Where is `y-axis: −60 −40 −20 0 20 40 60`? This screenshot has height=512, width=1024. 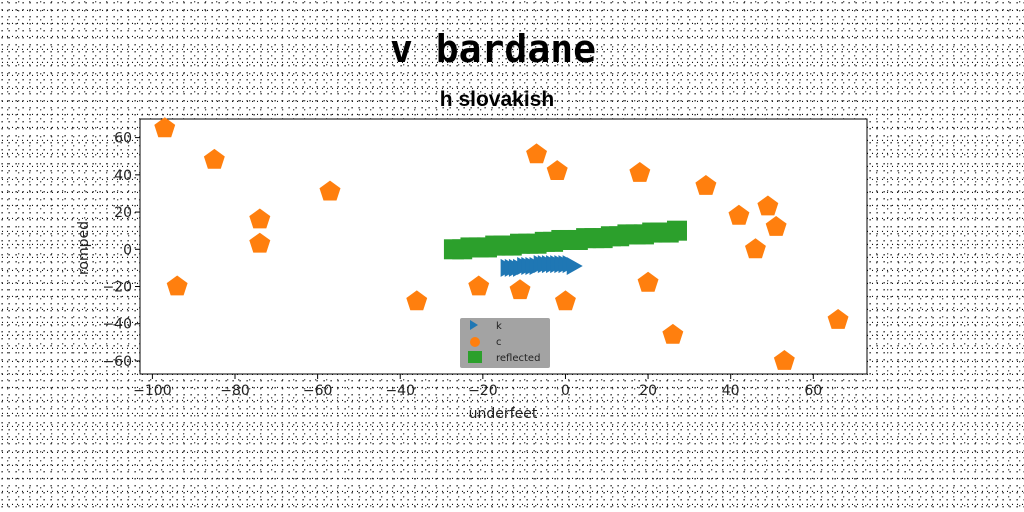 y-axis: −60 −40 −20 0 20 40 60 is located at coordinates (121, 250).